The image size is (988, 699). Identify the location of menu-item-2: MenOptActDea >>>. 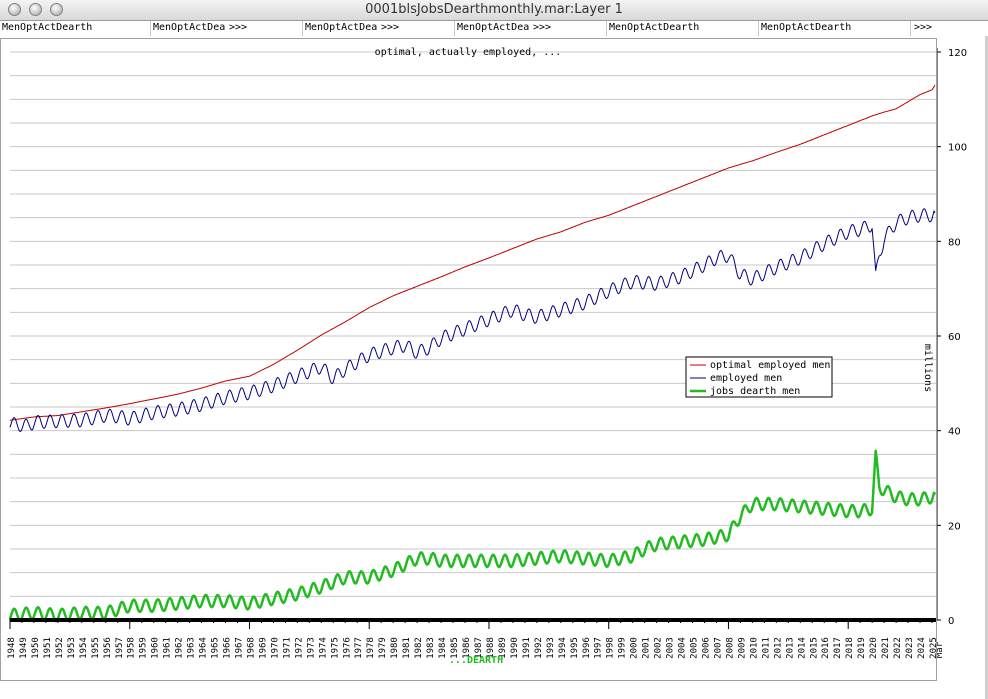
(200, 27).